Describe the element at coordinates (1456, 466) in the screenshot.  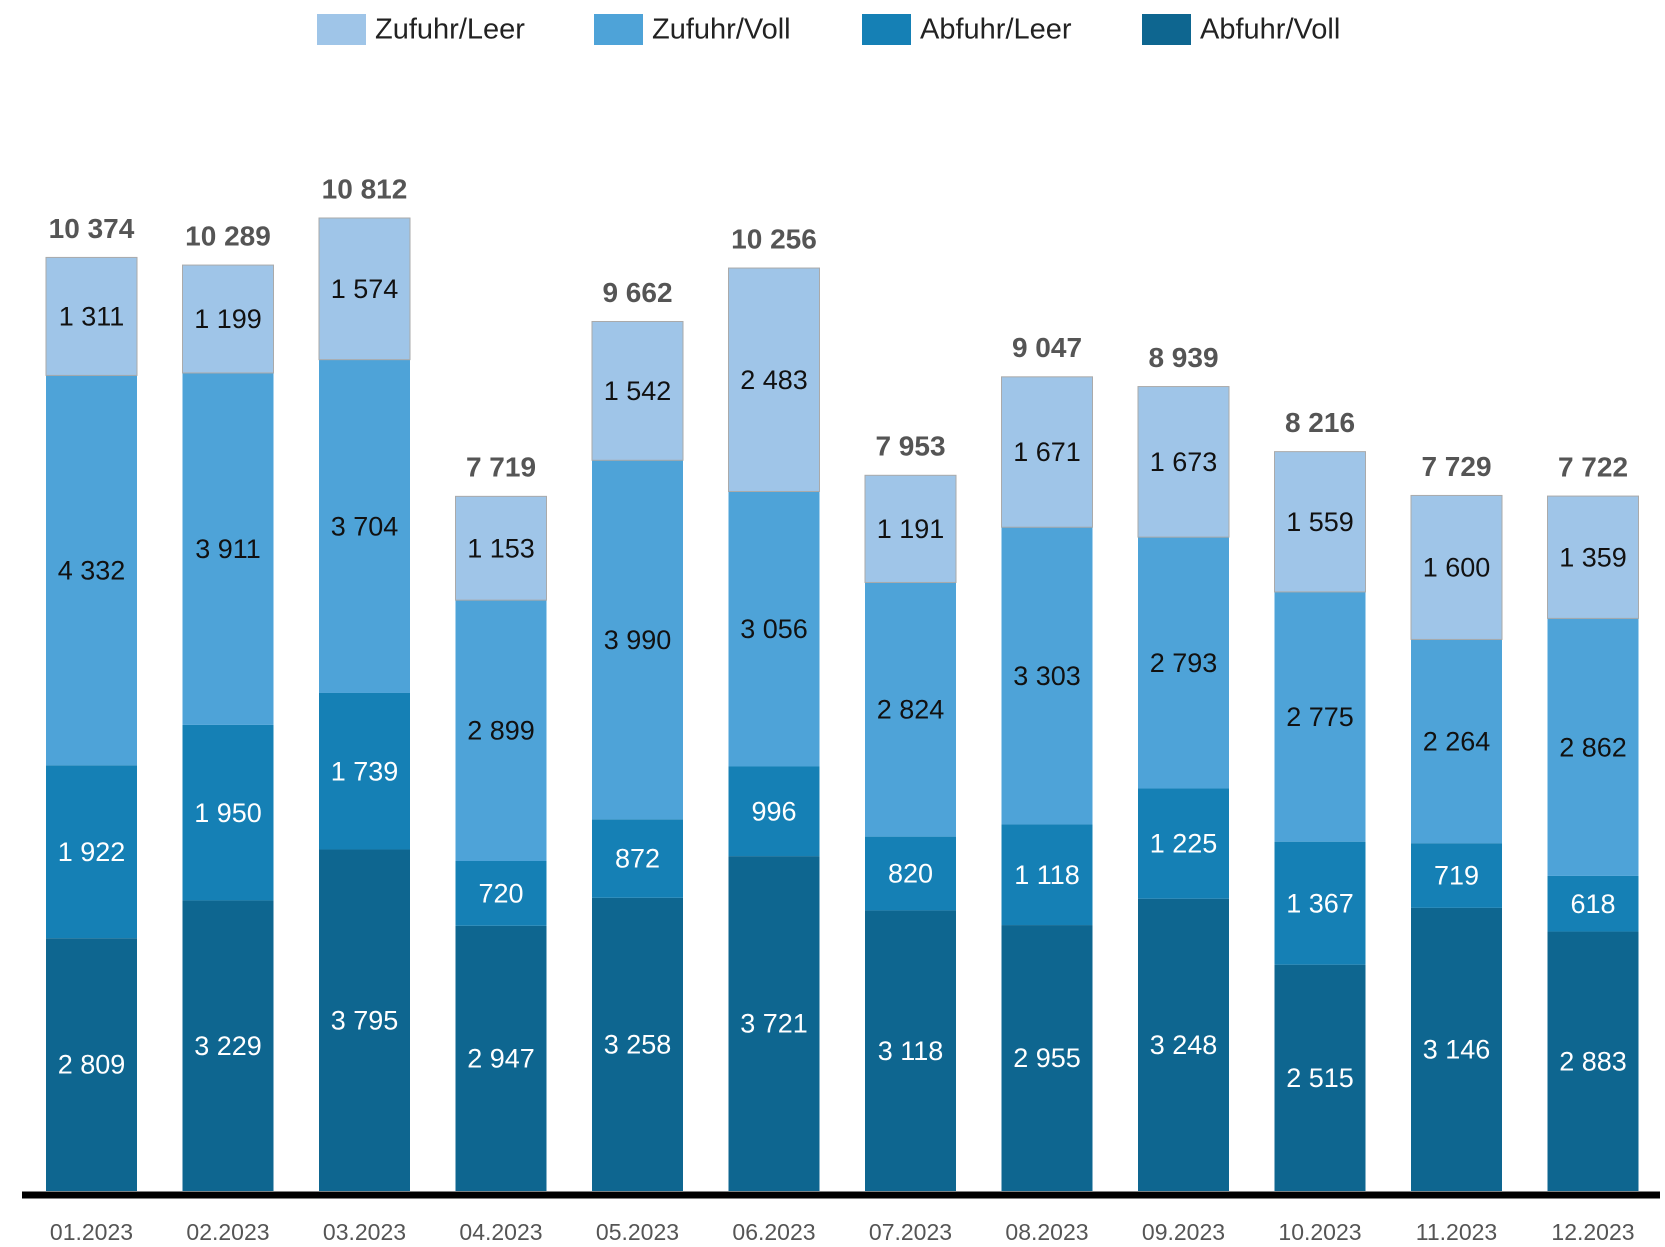
I see `total-label: 7 729` at that location.